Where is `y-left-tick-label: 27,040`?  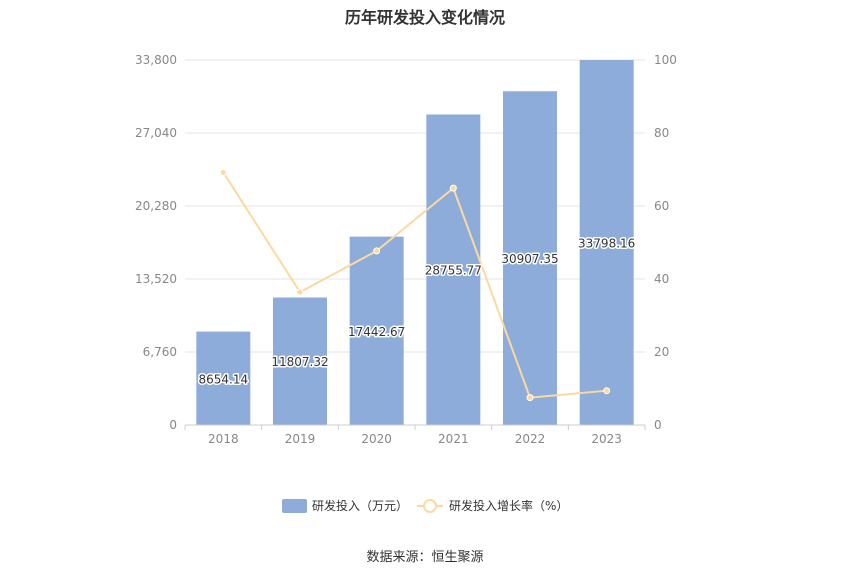 y-left-tick-label: 27,040 is located at coordinates (156, 133).